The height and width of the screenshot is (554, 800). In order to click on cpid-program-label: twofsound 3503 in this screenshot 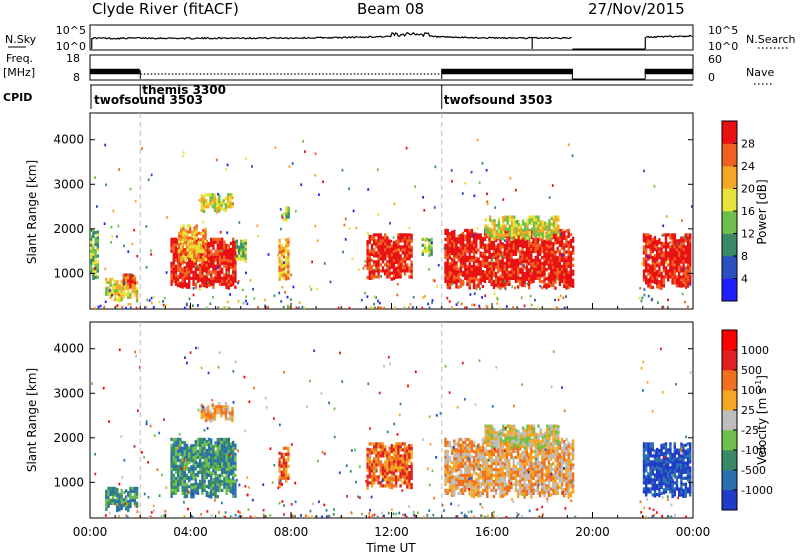, I will do `click(148, 100)`.